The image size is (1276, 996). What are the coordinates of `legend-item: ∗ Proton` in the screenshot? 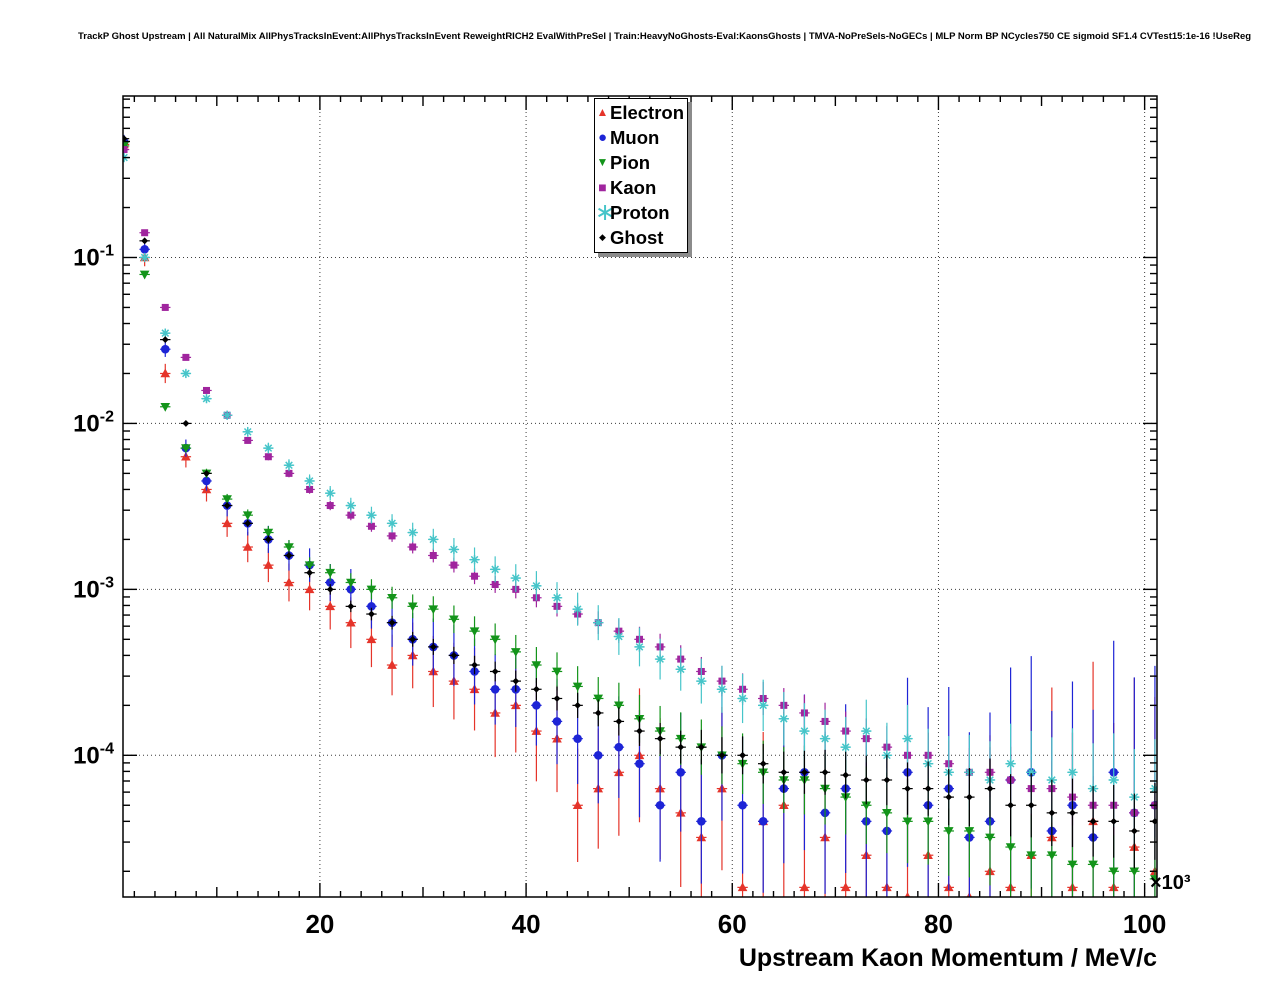 It's located at (641, 212).